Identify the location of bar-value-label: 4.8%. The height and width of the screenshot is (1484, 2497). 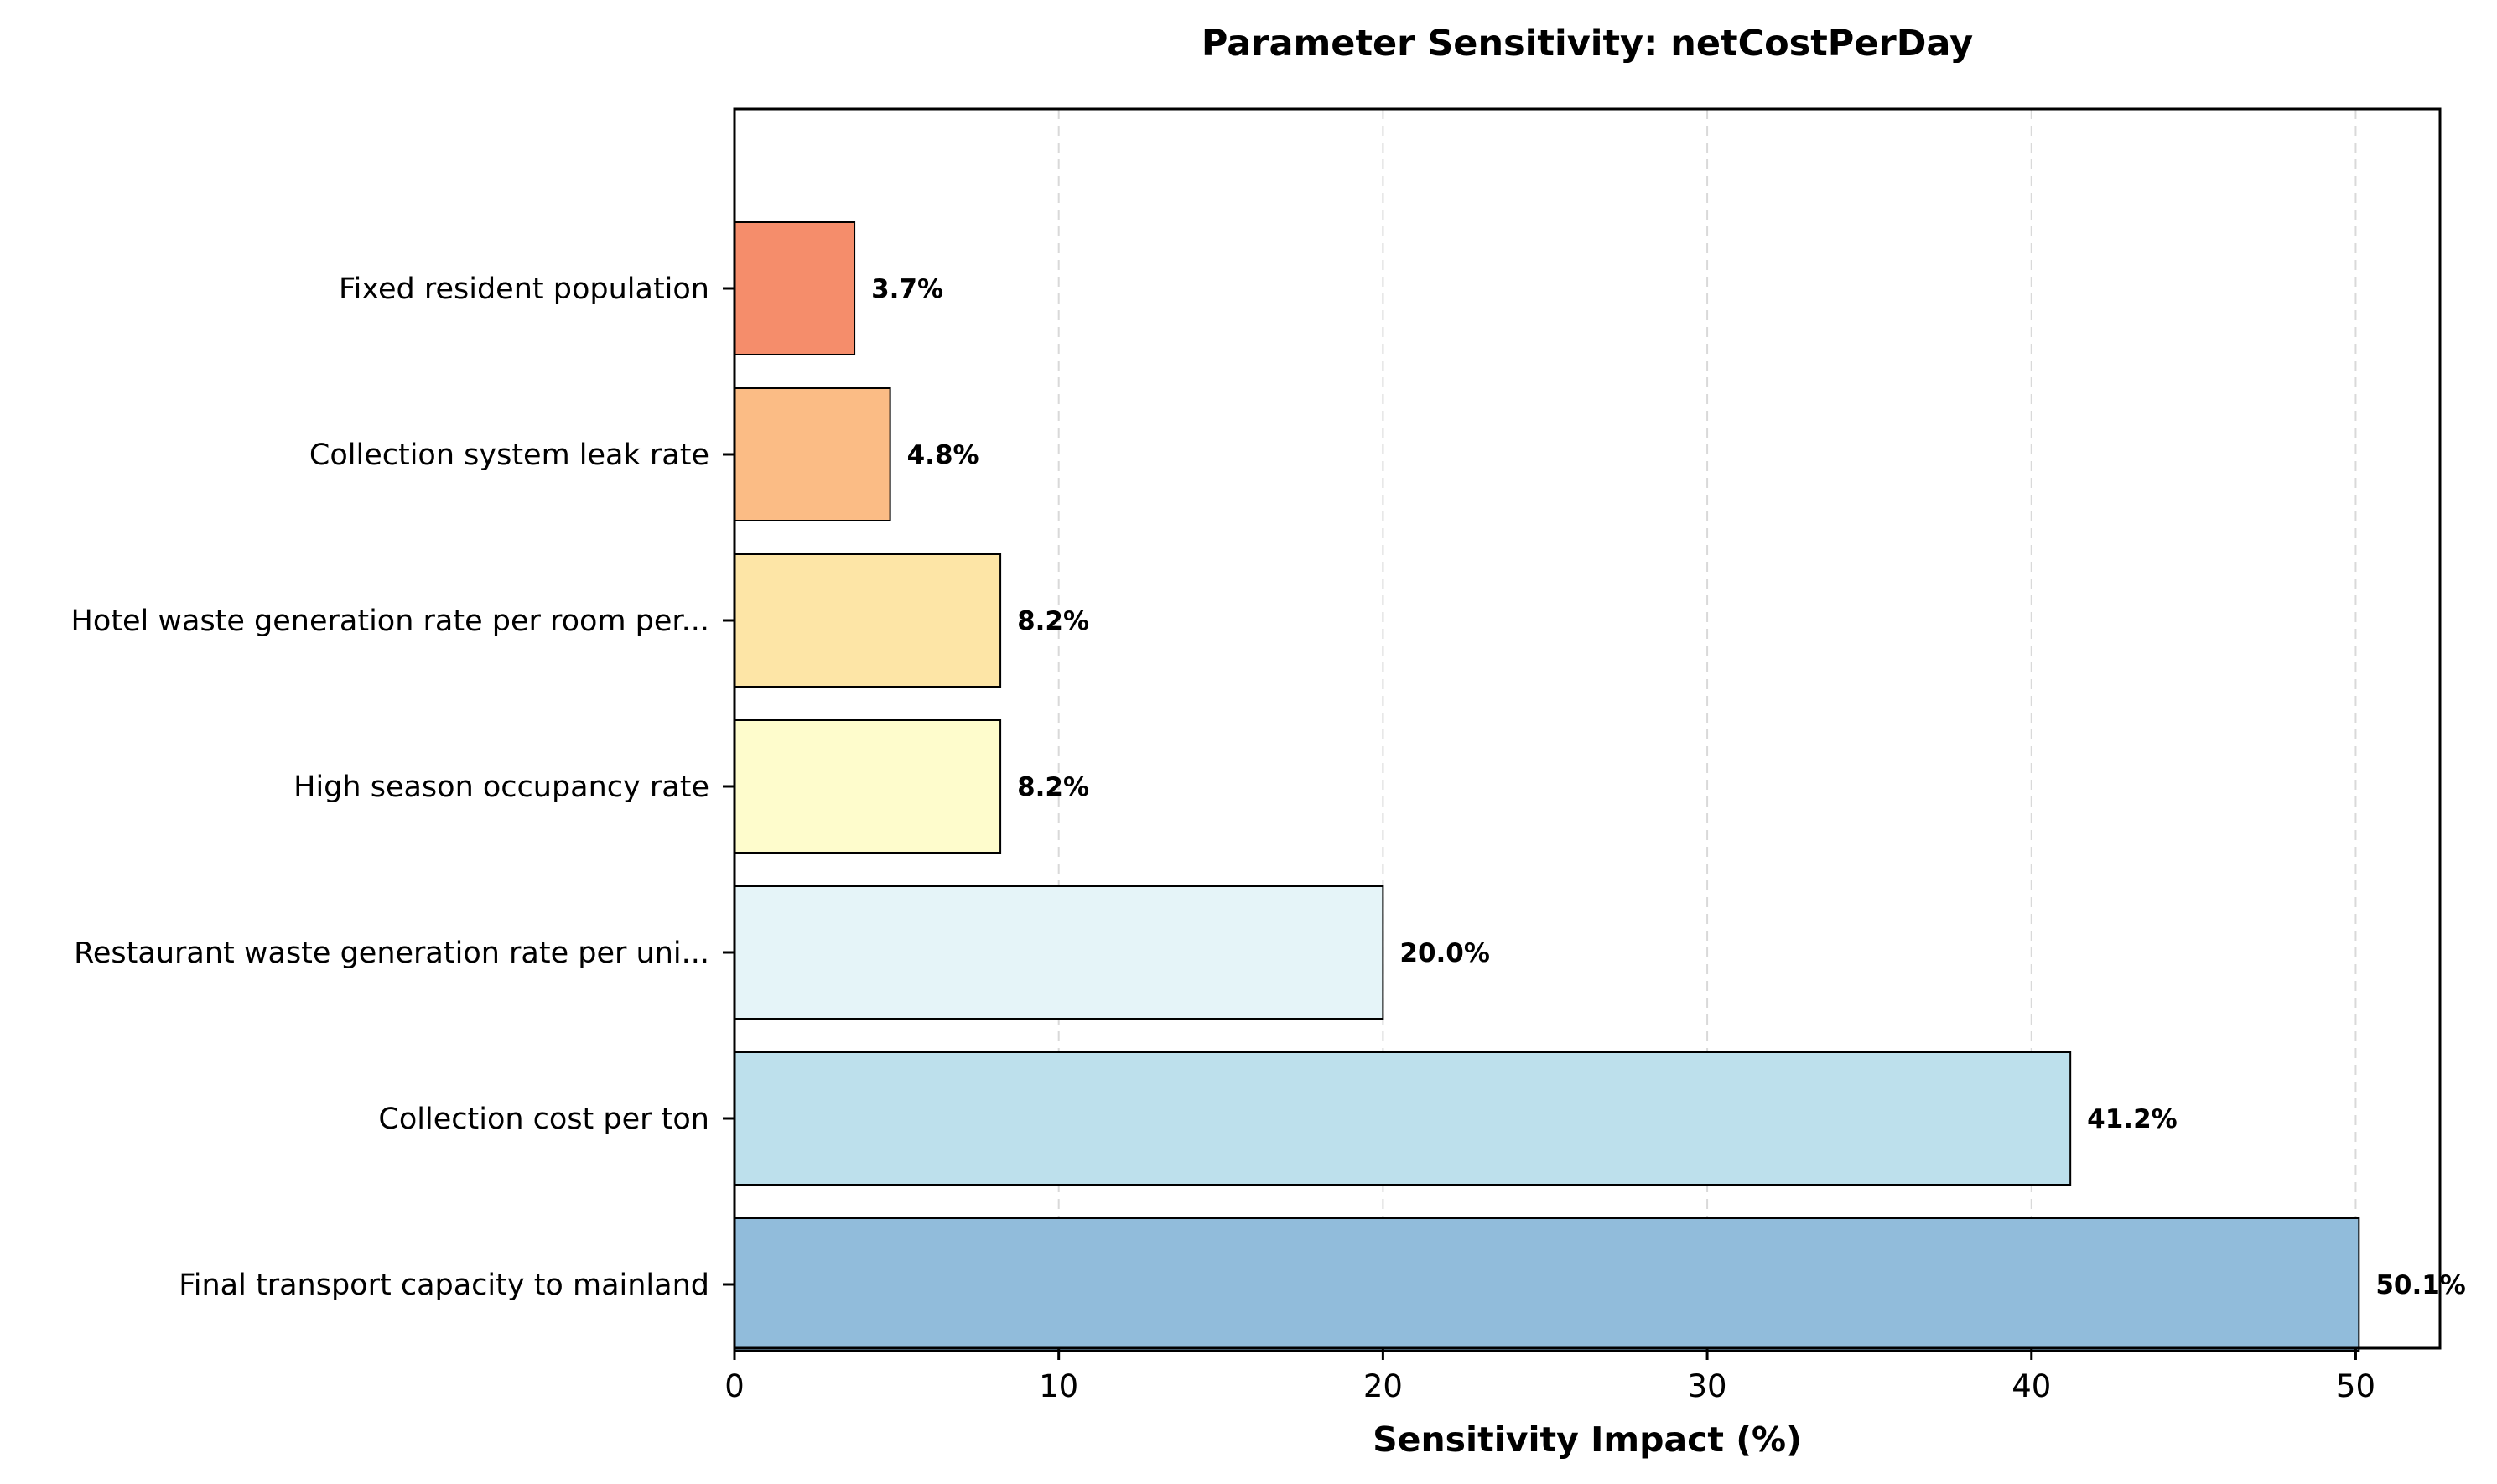
(943, 455).